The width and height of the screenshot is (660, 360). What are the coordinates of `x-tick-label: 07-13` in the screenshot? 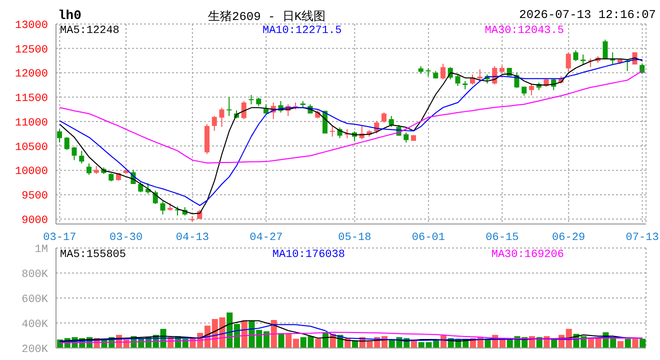 It's located at (642, 238).